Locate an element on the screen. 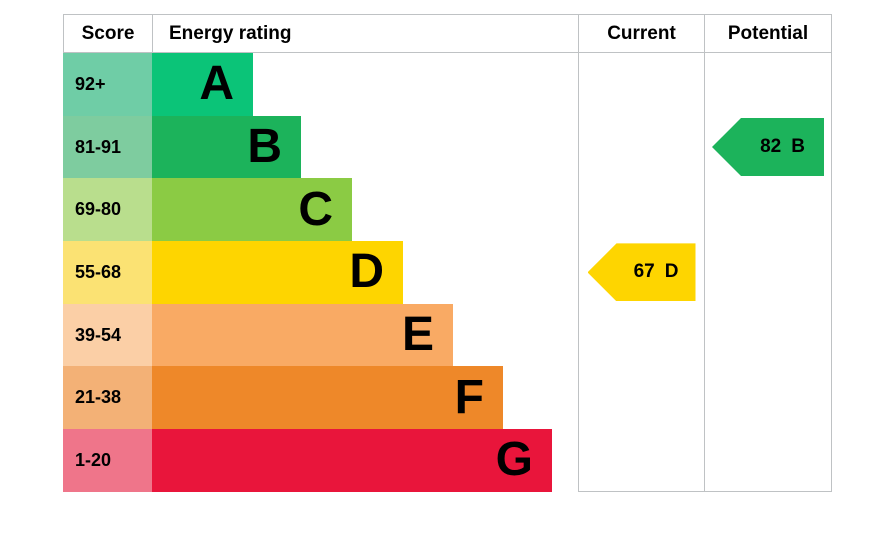  band-row-c: 69-80 C is located at coordinates (320, 210).